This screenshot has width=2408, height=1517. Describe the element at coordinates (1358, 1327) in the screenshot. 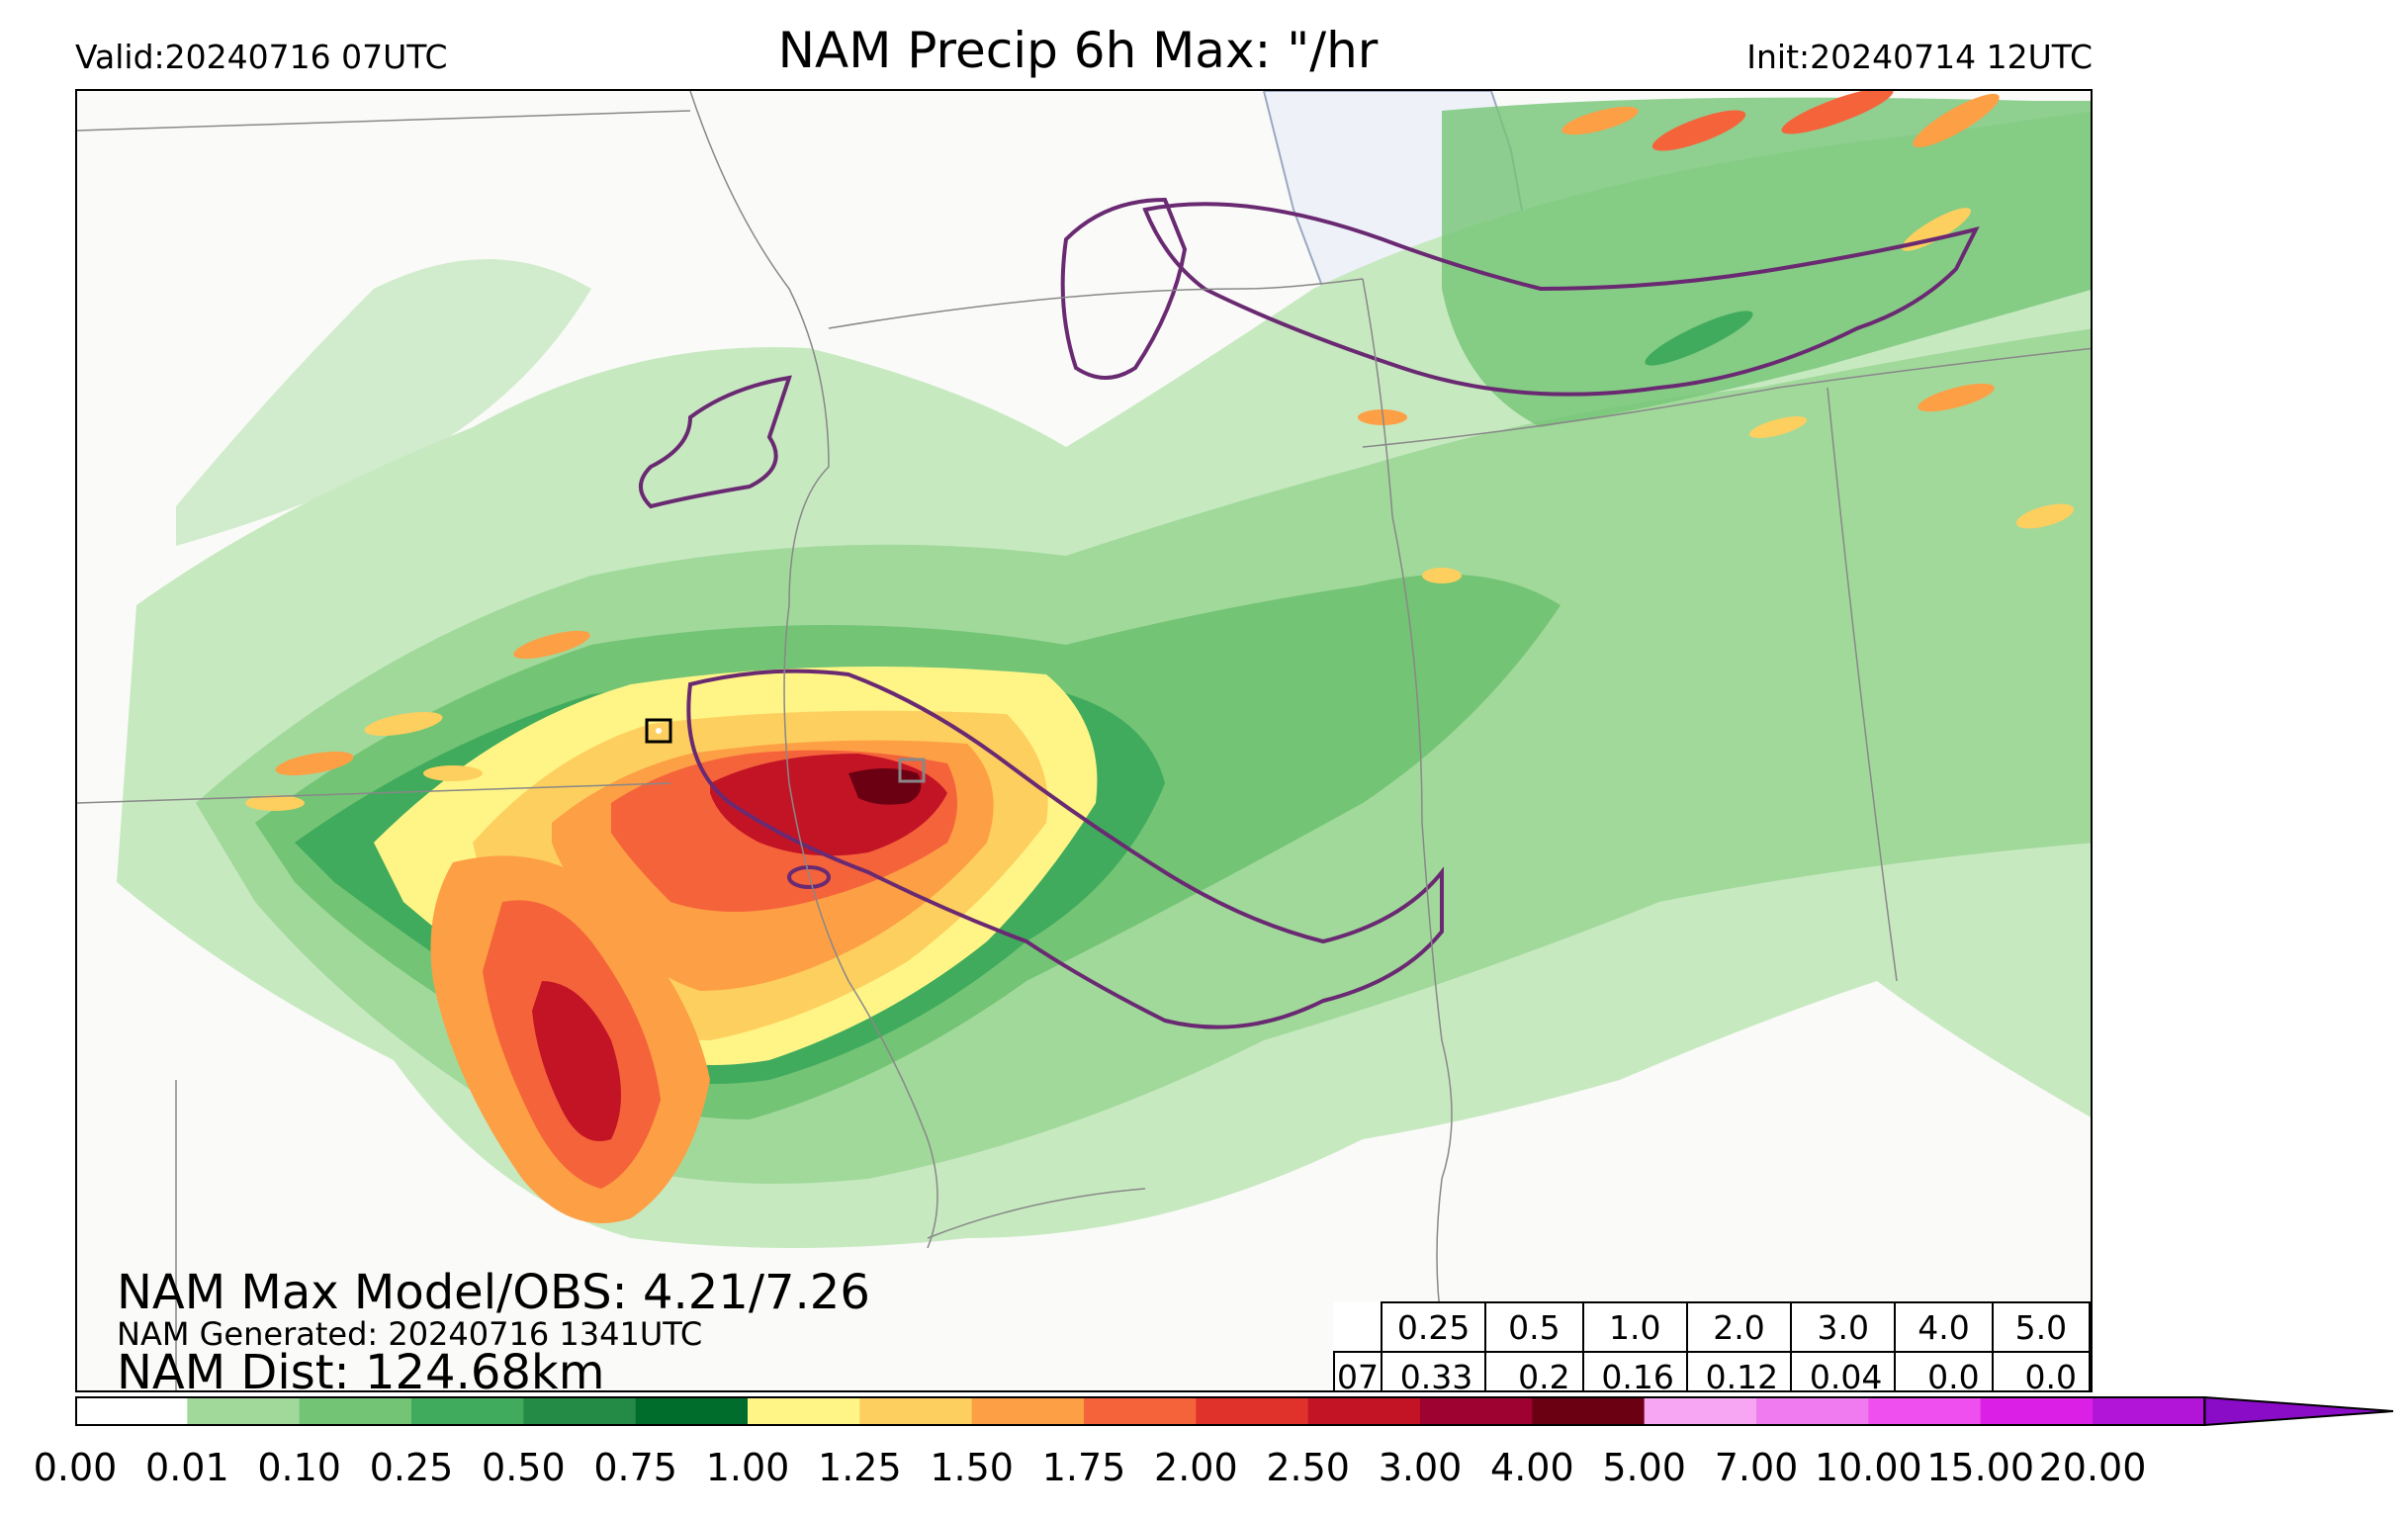

I see `stats-corner` at that location.